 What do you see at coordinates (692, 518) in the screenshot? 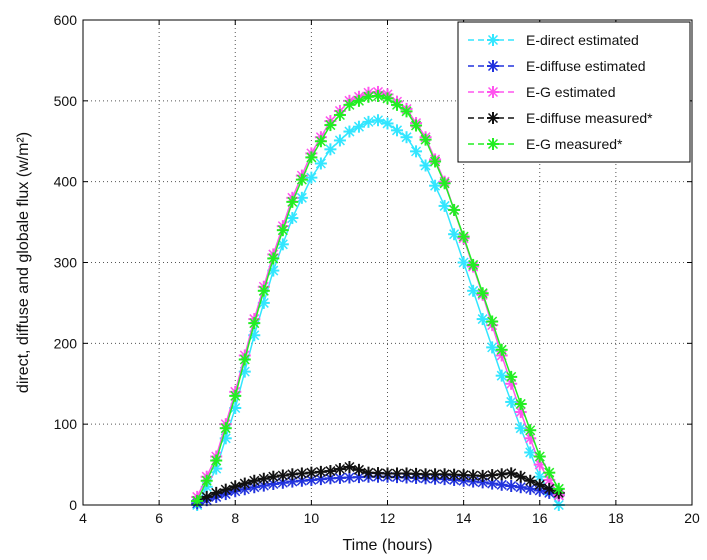
I see `x-tick-label: 20` at bounding box center [692, 518].